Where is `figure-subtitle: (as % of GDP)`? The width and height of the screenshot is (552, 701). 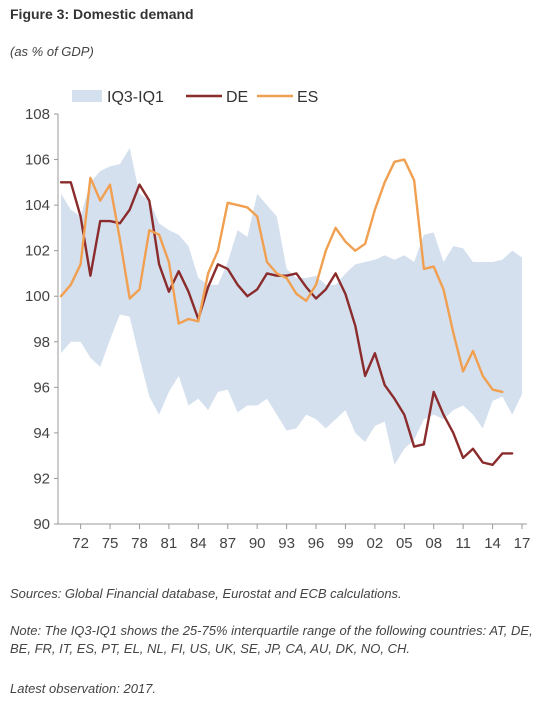
figure-subtitle: (as % of GDP) is located at coordinates (52, 51).